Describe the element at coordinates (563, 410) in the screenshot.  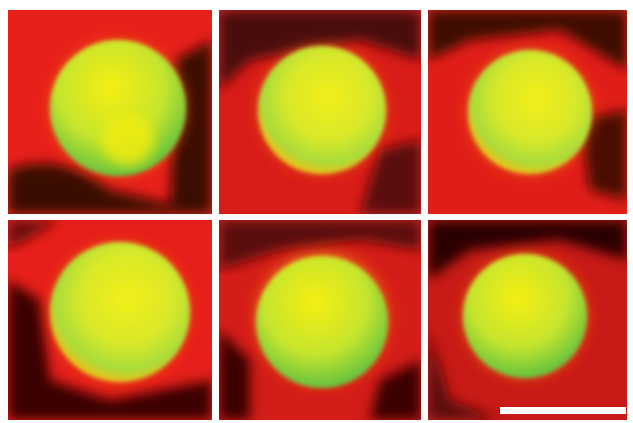
I see `scale-bar` at that location.